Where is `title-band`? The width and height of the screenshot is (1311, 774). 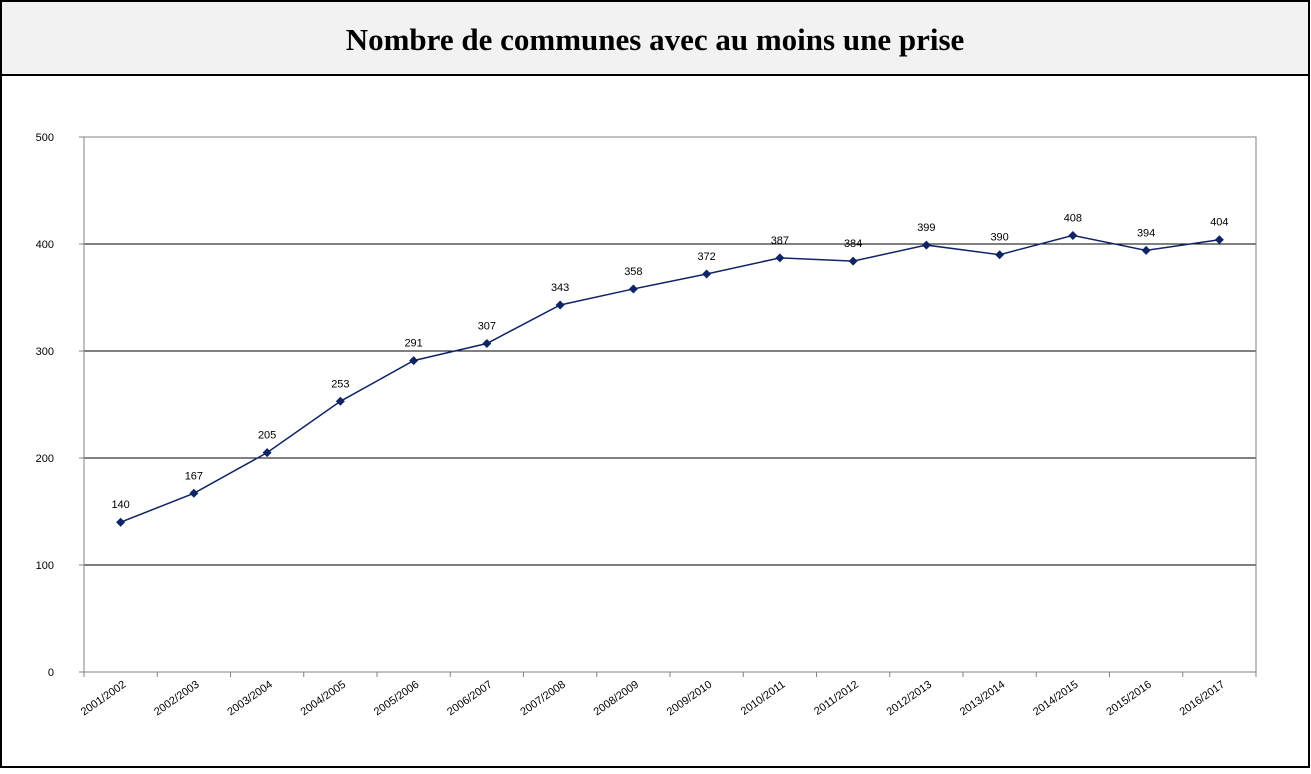
title-band is located at coordinates (655, 38).